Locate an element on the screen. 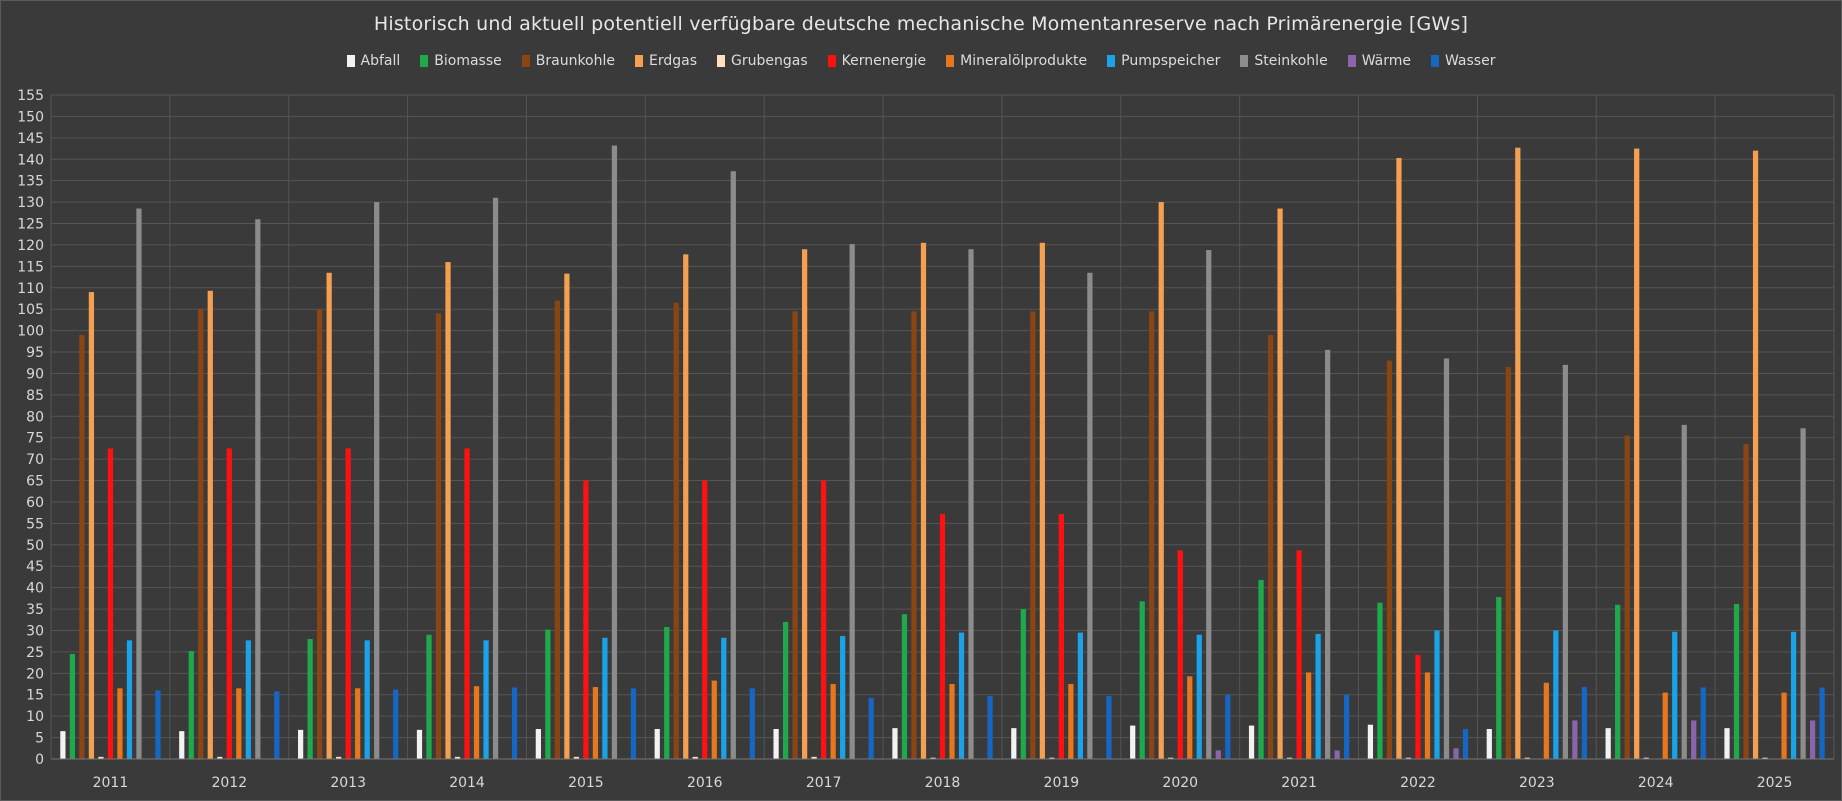 The image size is (1842, 801). bar-wasser-2011 is located at coordinates (158, 724).